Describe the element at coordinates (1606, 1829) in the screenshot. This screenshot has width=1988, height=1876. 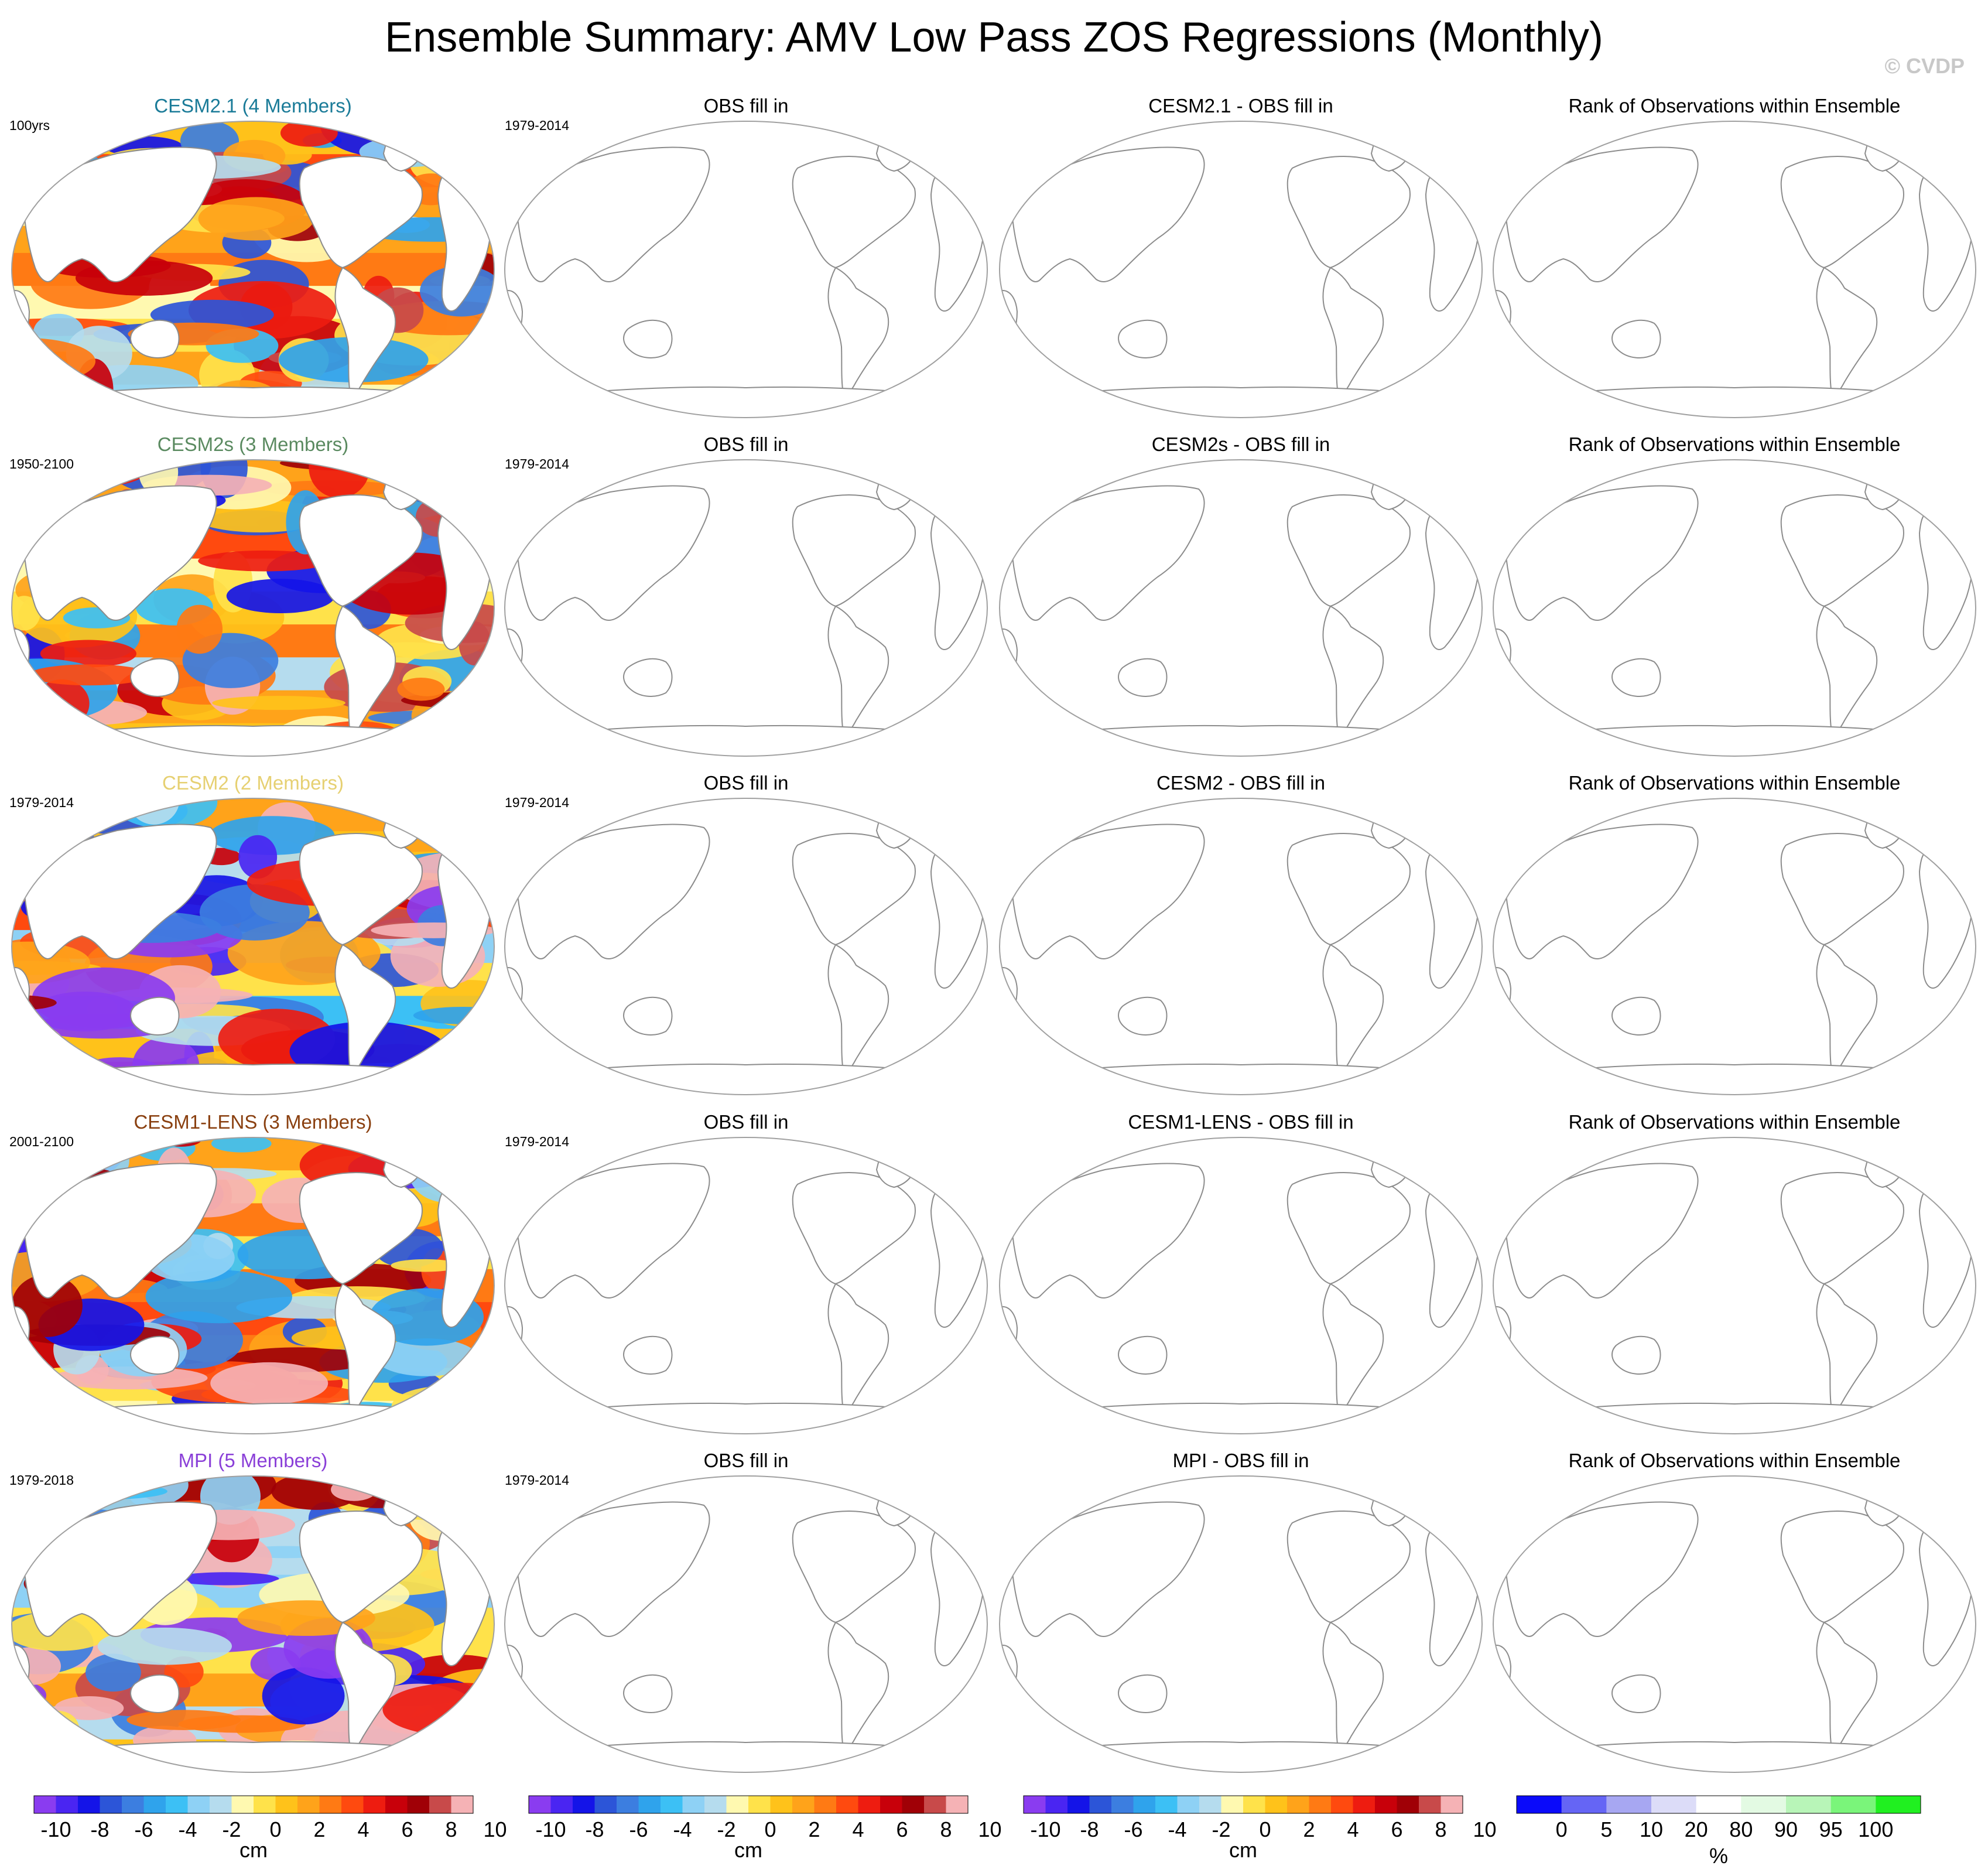
I see `colorbar-tick-label: 5` at that location.